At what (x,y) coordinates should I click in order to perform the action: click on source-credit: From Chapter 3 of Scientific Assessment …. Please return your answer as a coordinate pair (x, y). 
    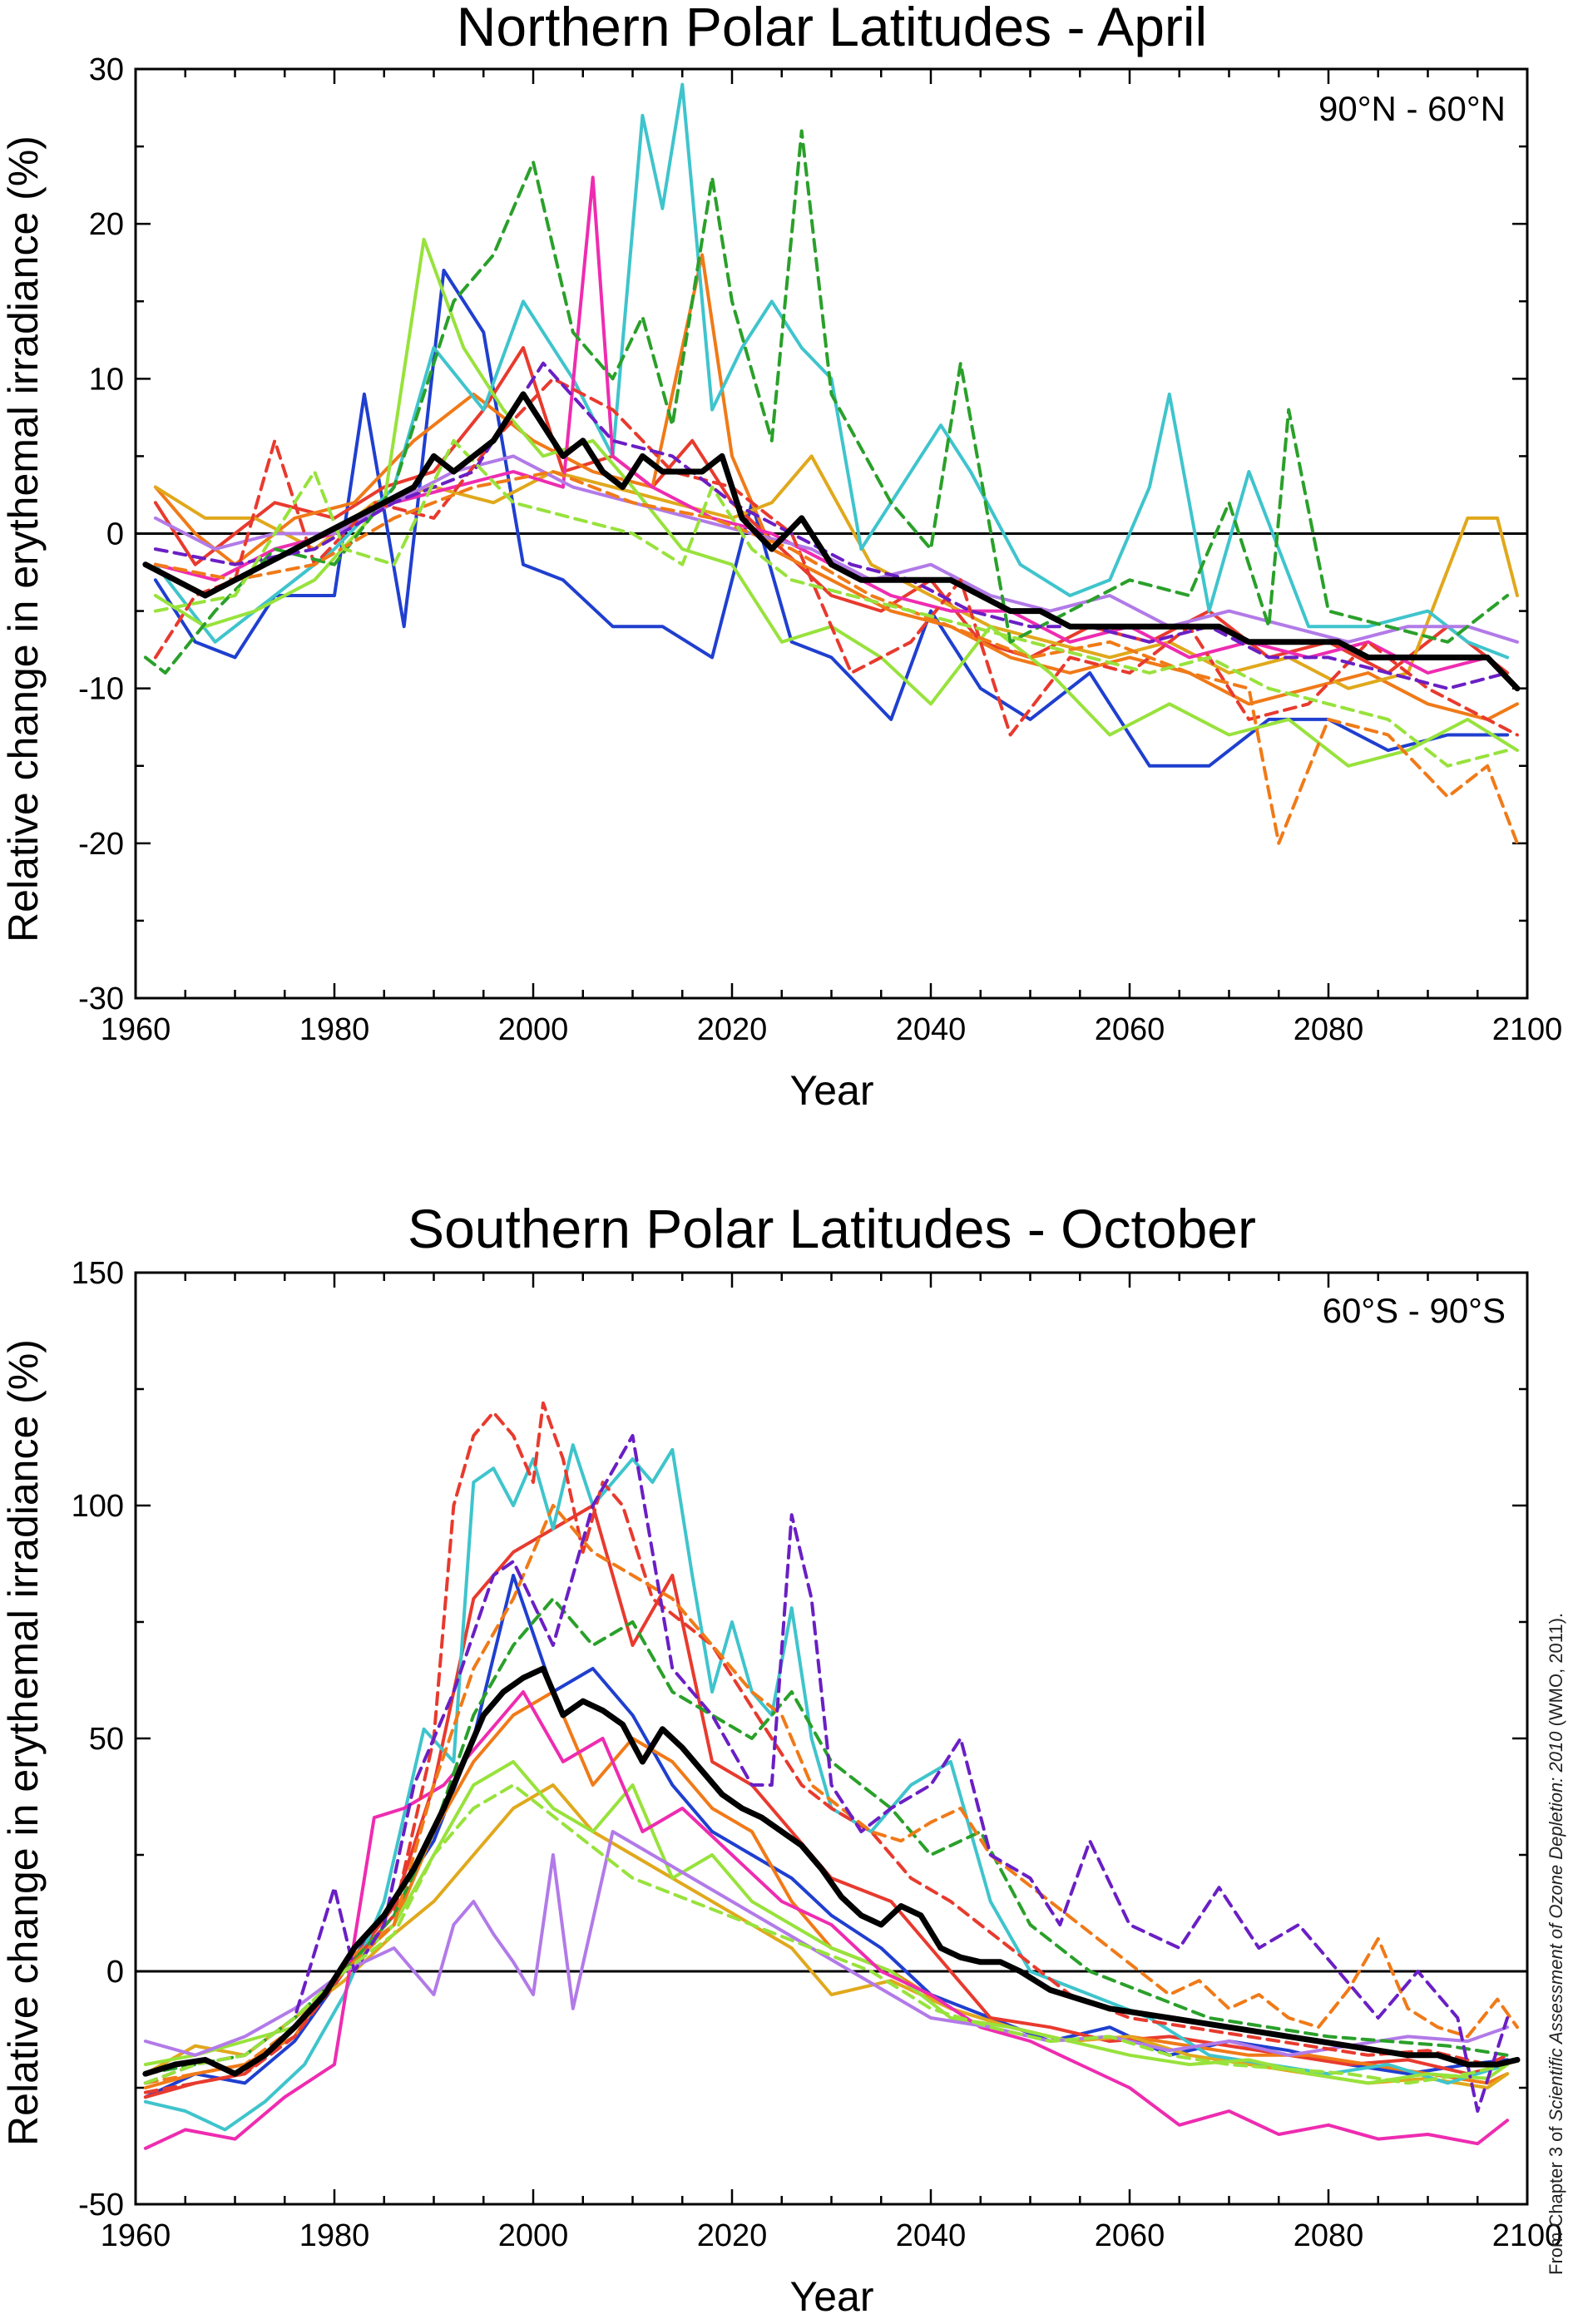
    Looking at the image, I should click on (1556, 1944).